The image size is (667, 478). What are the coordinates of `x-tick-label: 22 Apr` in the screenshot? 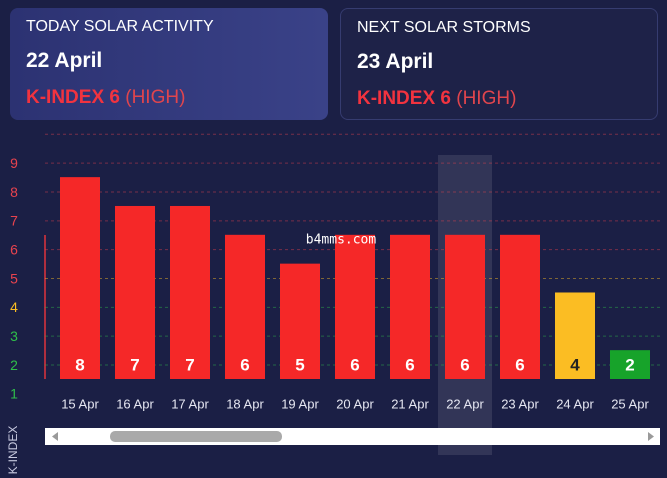 It's located at (465, 403).